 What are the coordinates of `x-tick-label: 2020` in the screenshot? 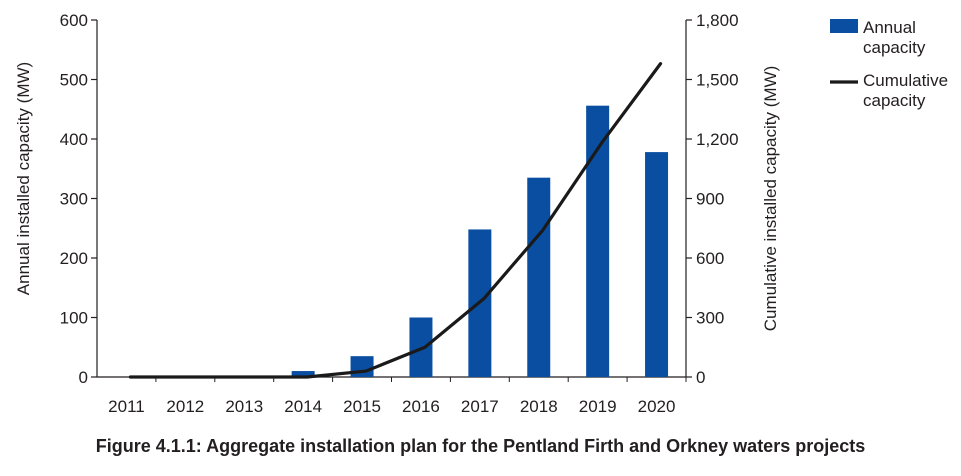 It's located at (657, 406).